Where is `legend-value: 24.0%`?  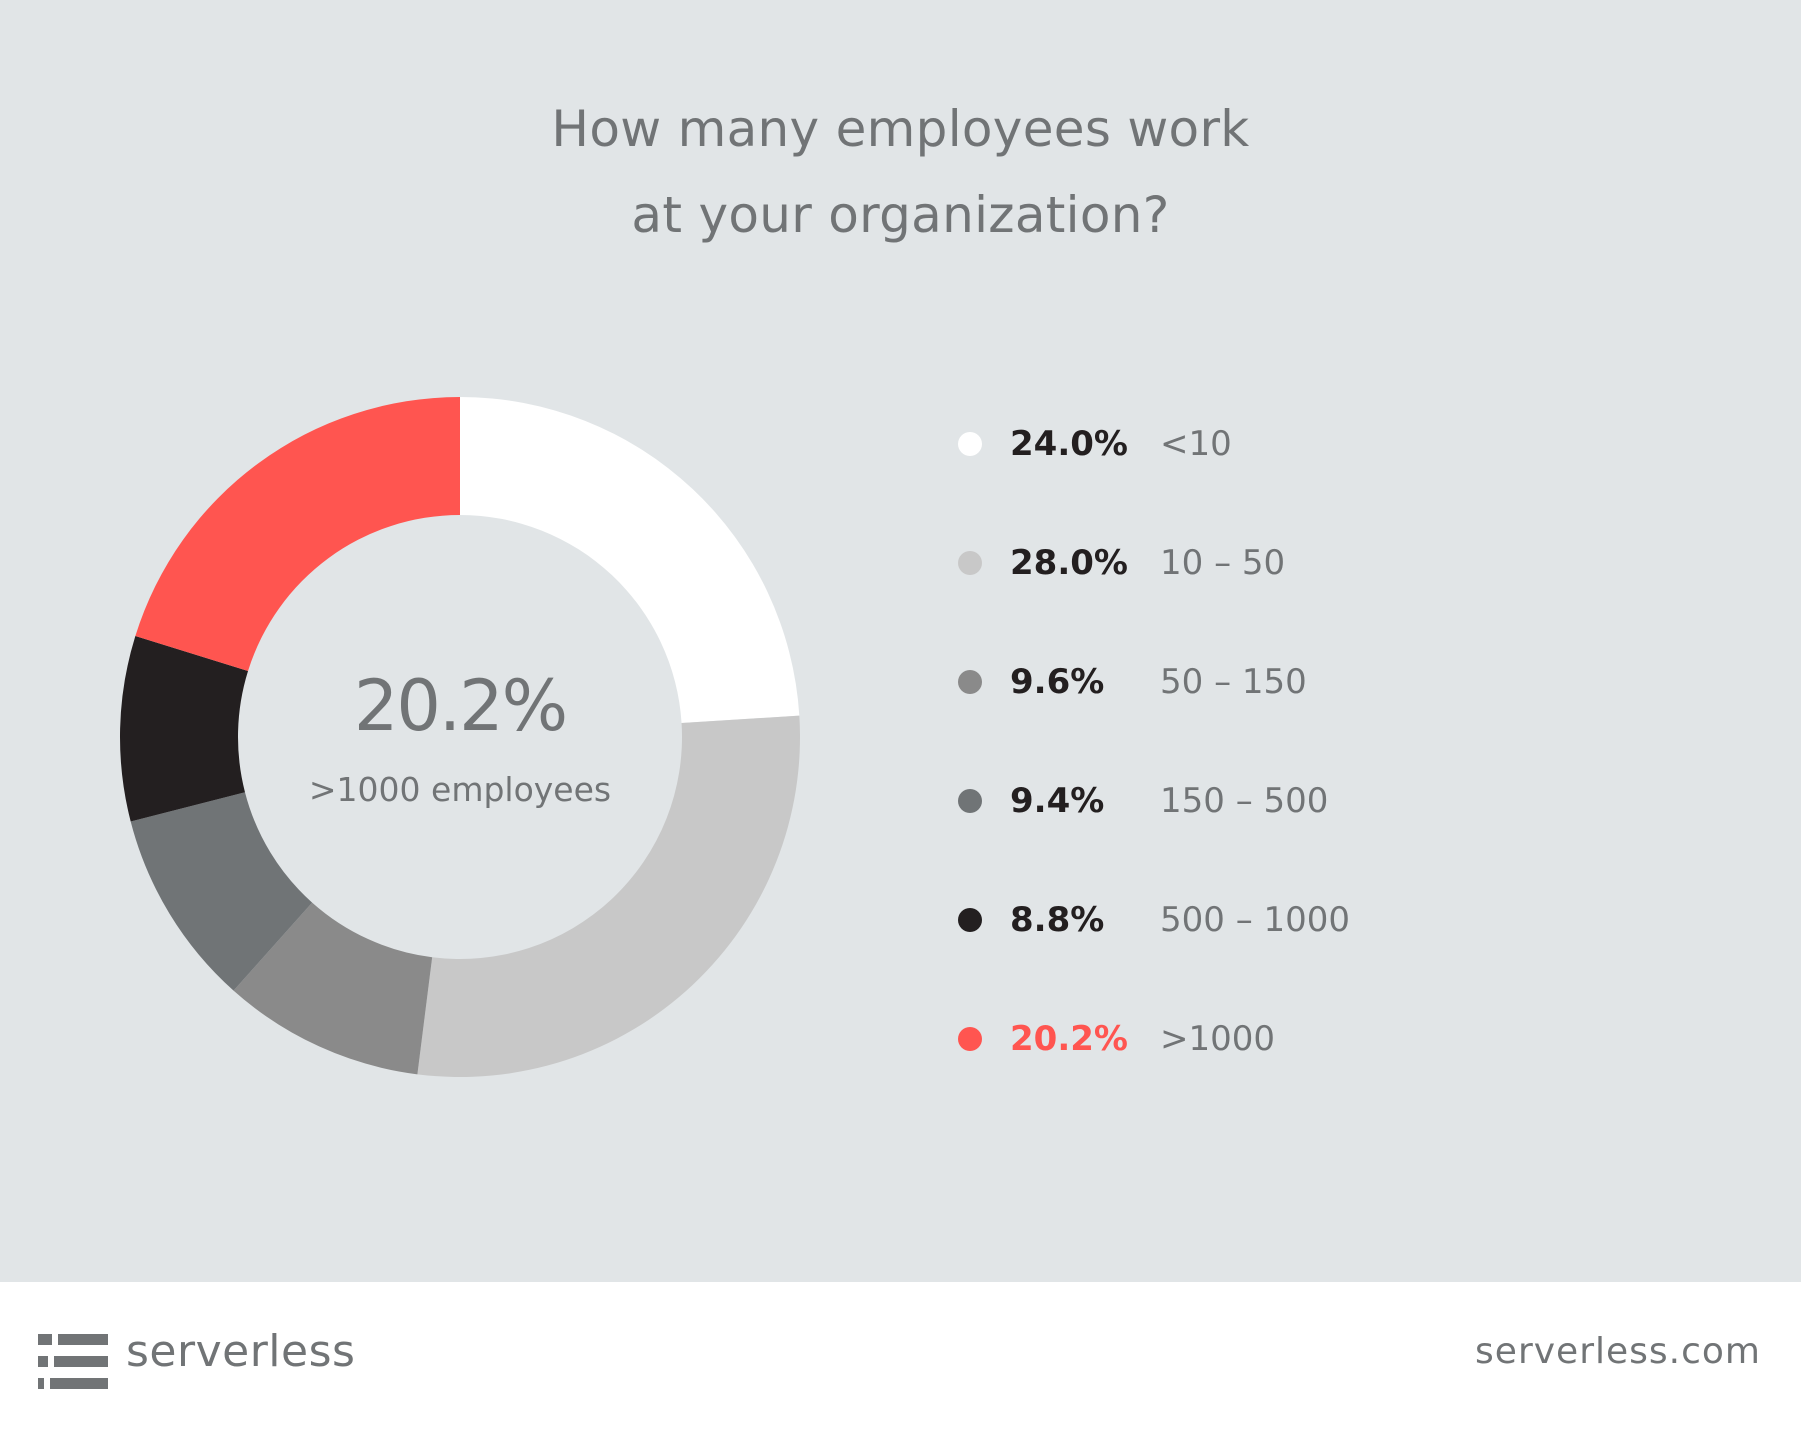 legend-value: 24.0% is located at coordinates (1069, 444).